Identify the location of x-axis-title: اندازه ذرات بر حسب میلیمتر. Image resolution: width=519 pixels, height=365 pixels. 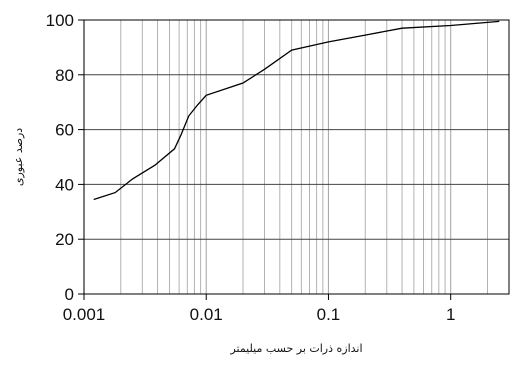
(295, 348).